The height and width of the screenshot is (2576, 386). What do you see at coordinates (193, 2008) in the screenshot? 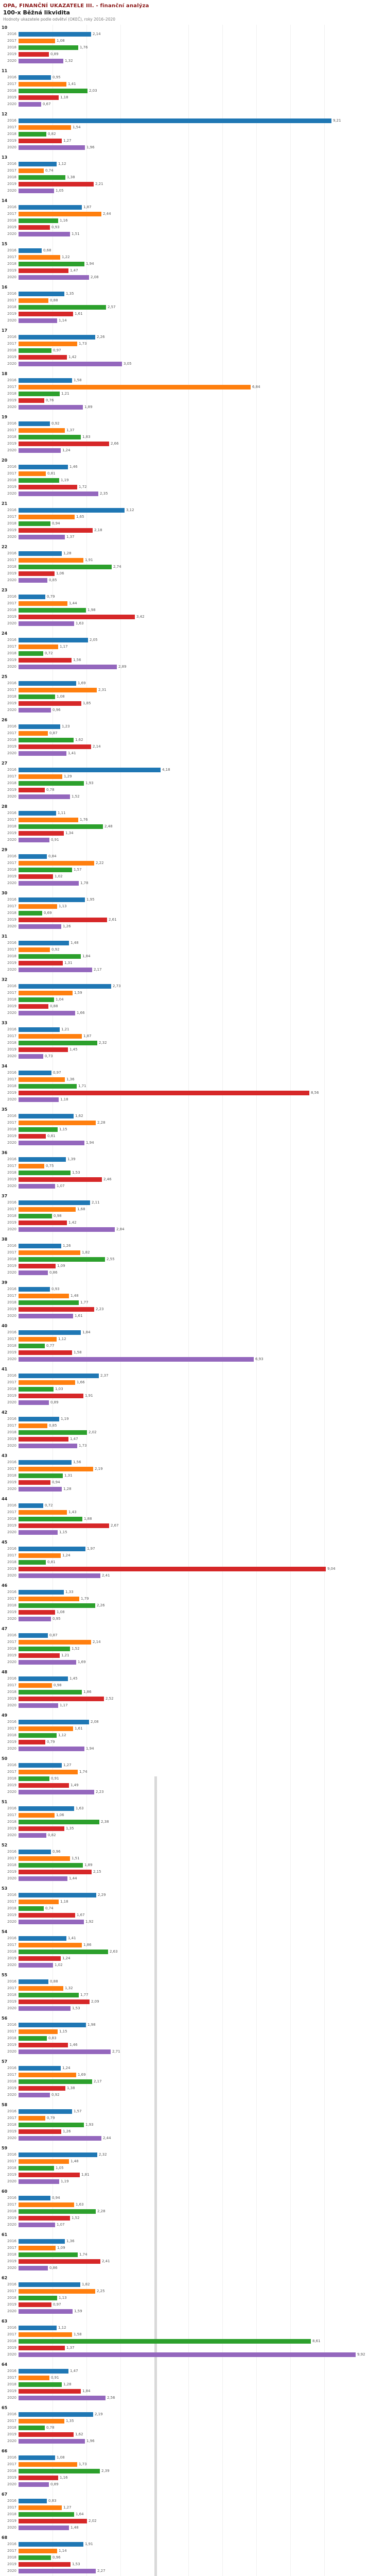
I see `bar-row: 2020 1,53` at bounding box center [193, 2008].